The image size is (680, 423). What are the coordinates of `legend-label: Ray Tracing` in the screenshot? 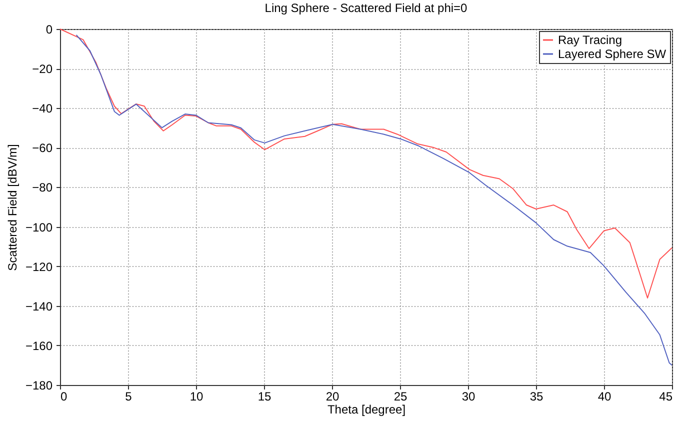 It's located at (590, 40).